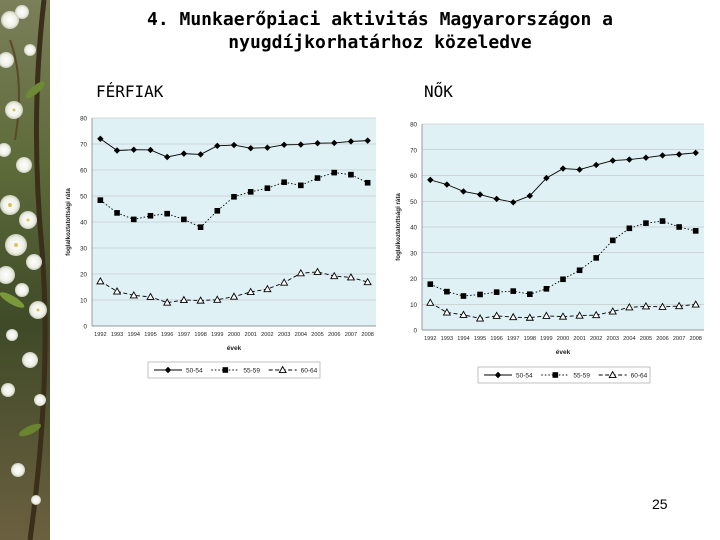 Image resolution: width=720 pixels, height=540 pixels. I want to click on men-y-tick-label: 0, so click(86, 327).